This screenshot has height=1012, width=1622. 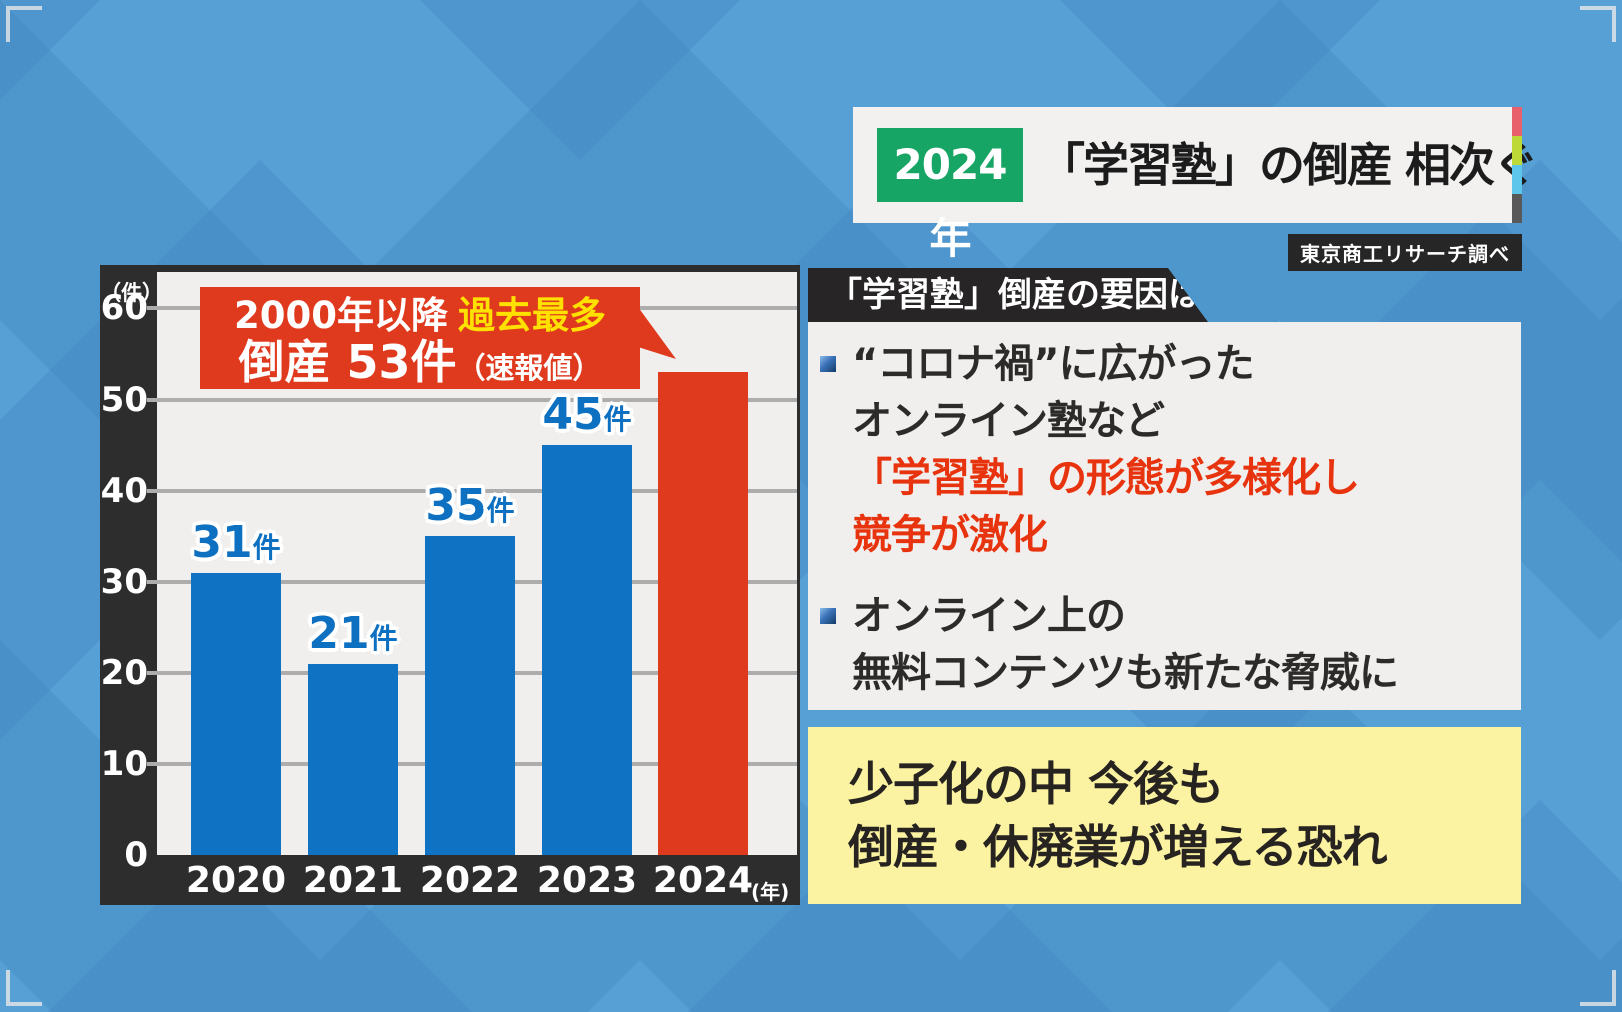 I want to click on callout-line1-prefix: 2000年以降, so click(x=341, y=315).